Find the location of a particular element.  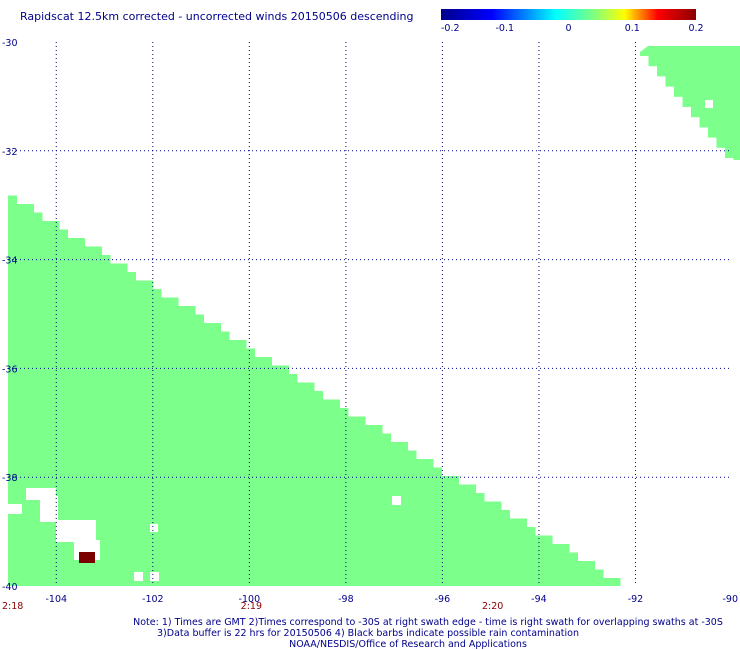

time-label: 2:18 is located at coordinates (12, 606).